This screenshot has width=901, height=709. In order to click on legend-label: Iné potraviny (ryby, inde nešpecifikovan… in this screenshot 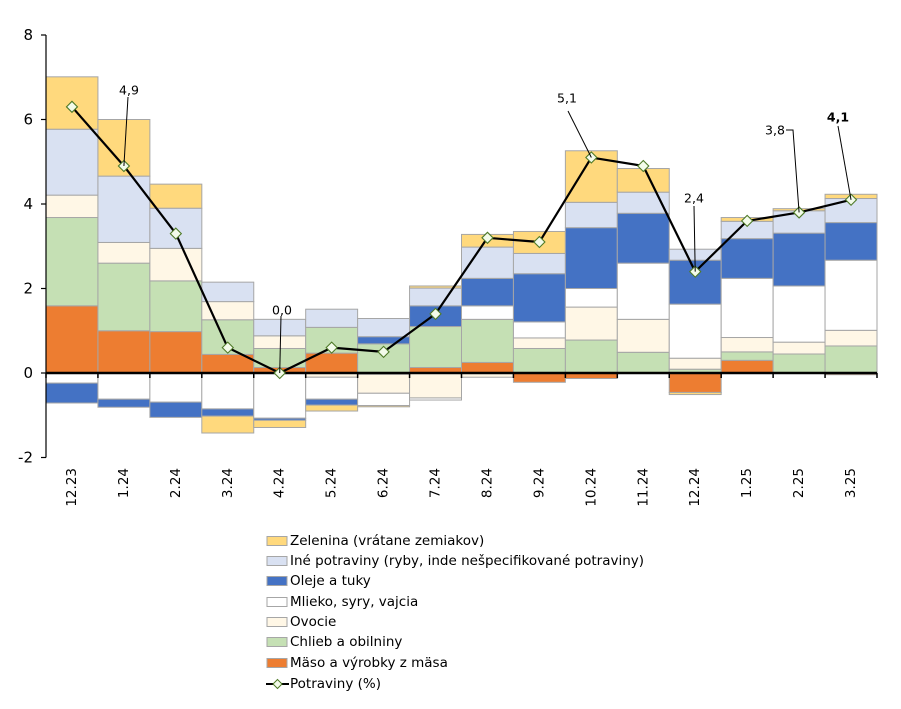, I will do `click(467, 561)`.